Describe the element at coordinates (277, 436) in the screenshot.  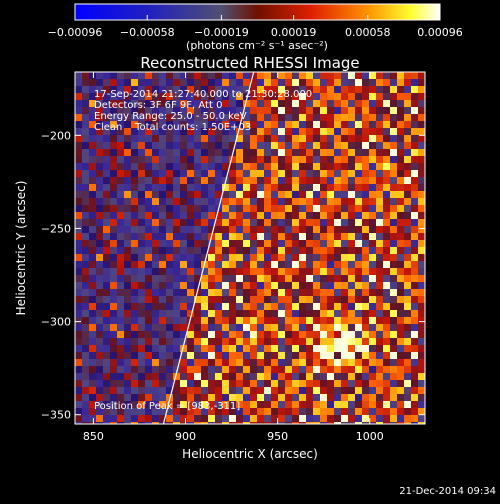
I see `x-tick-label: 950` at that location.